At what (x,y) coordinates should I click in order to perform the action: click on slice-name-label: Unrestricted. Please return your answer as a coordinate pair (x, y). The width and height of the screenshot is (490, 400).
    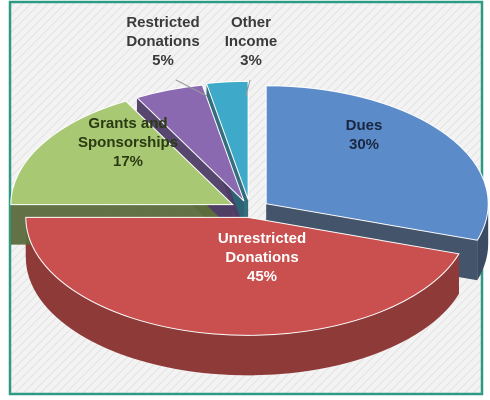
    Looking at the image, I should click on (262, 238).